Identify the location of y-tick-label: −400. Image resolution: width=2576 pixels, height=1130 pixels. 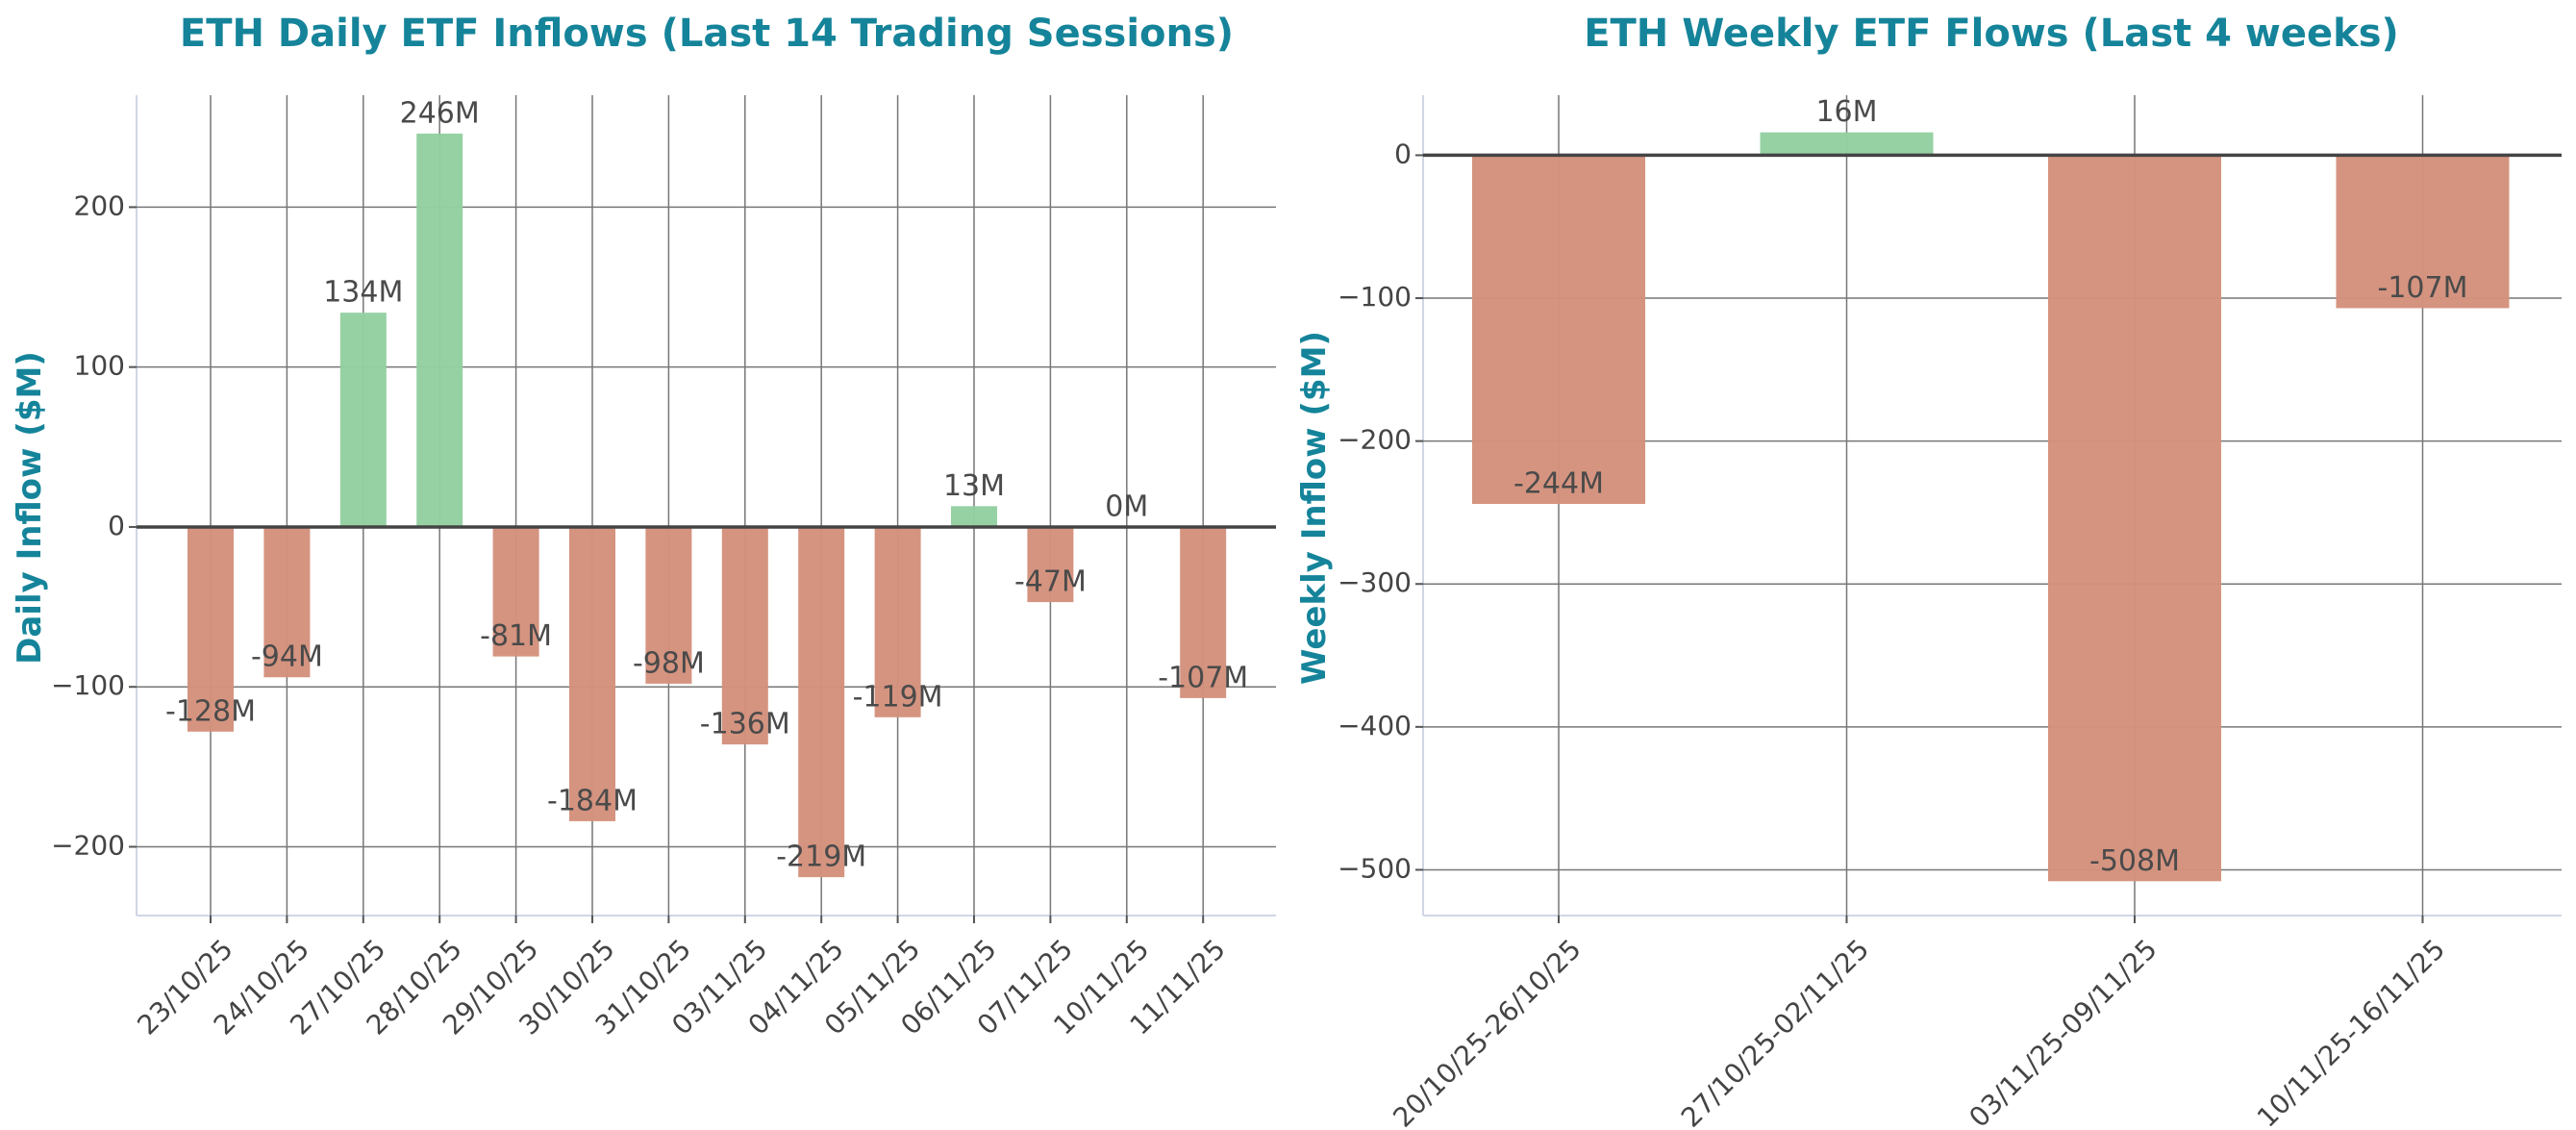
(1375, 725).